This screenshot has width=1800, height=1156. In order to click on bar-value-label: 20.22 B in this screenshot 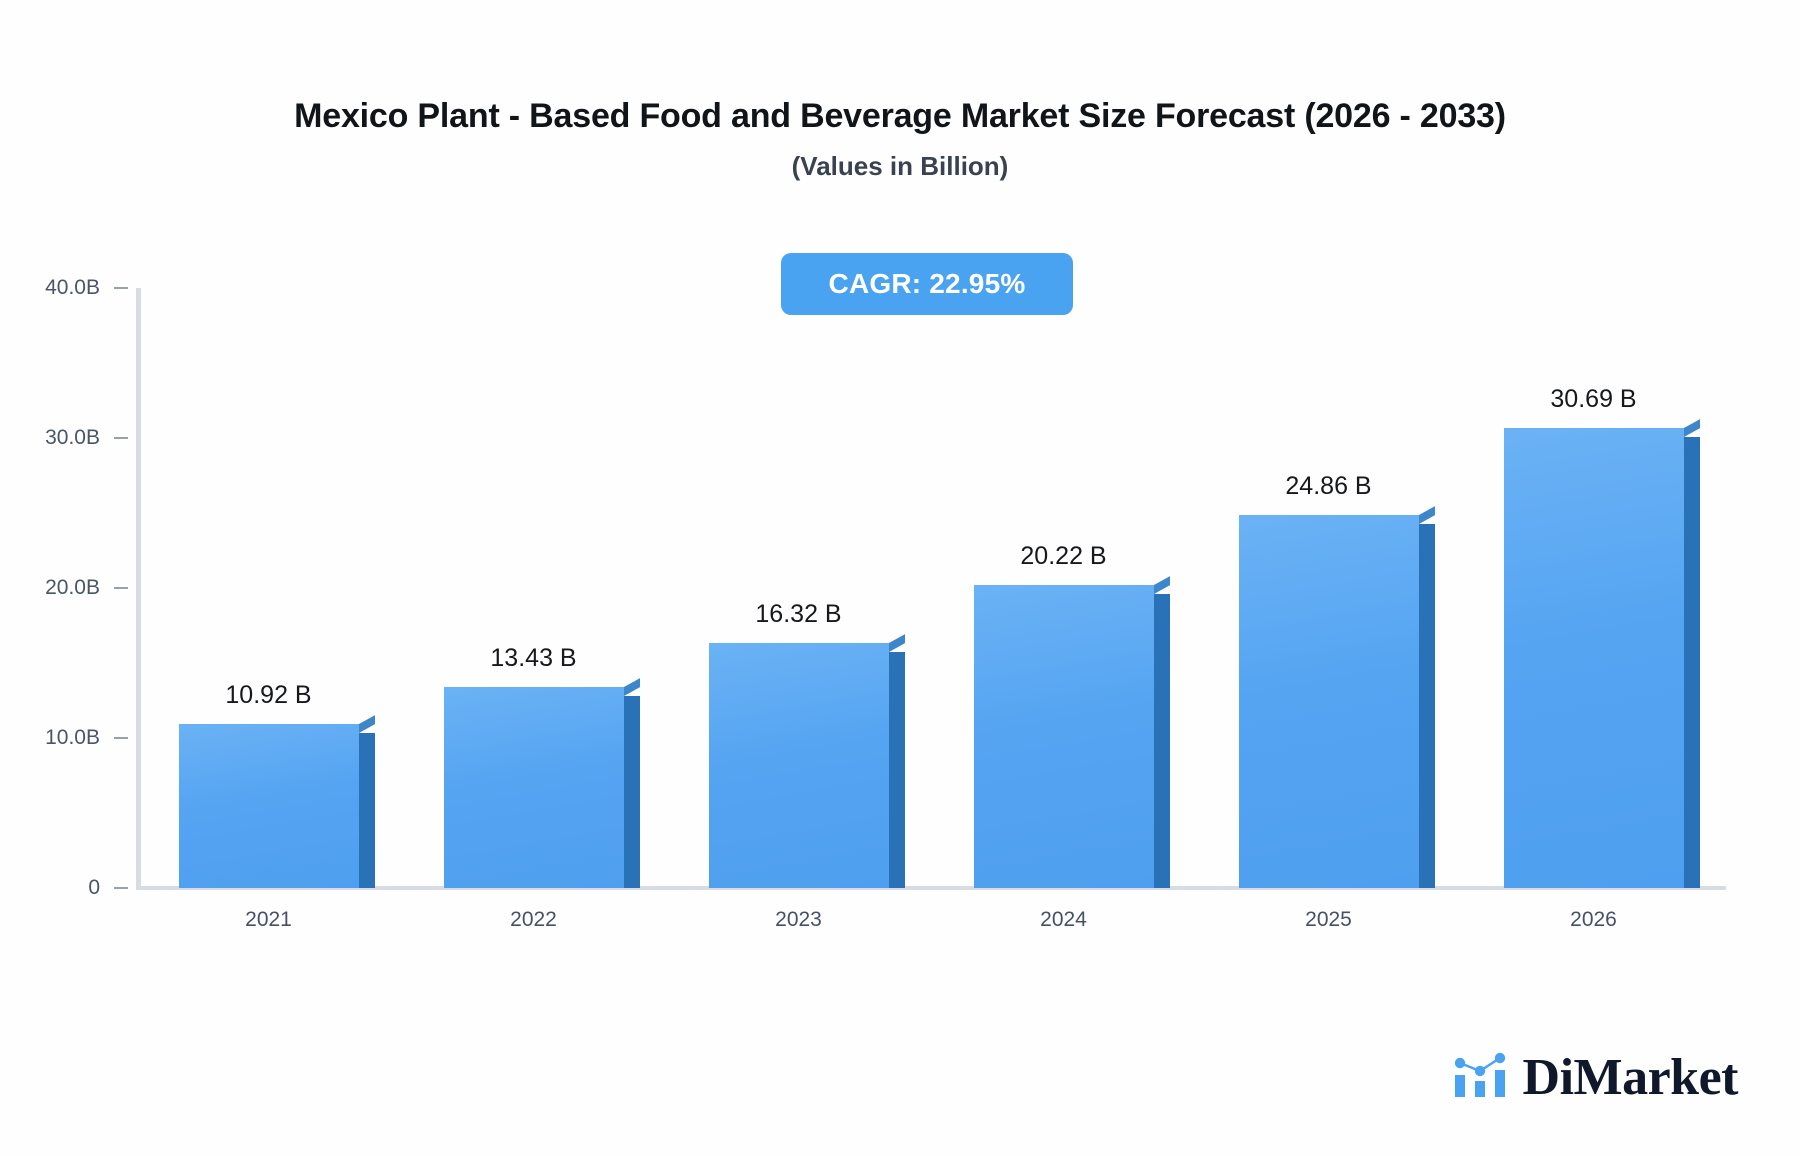, I will do `click(1063, 555)`.